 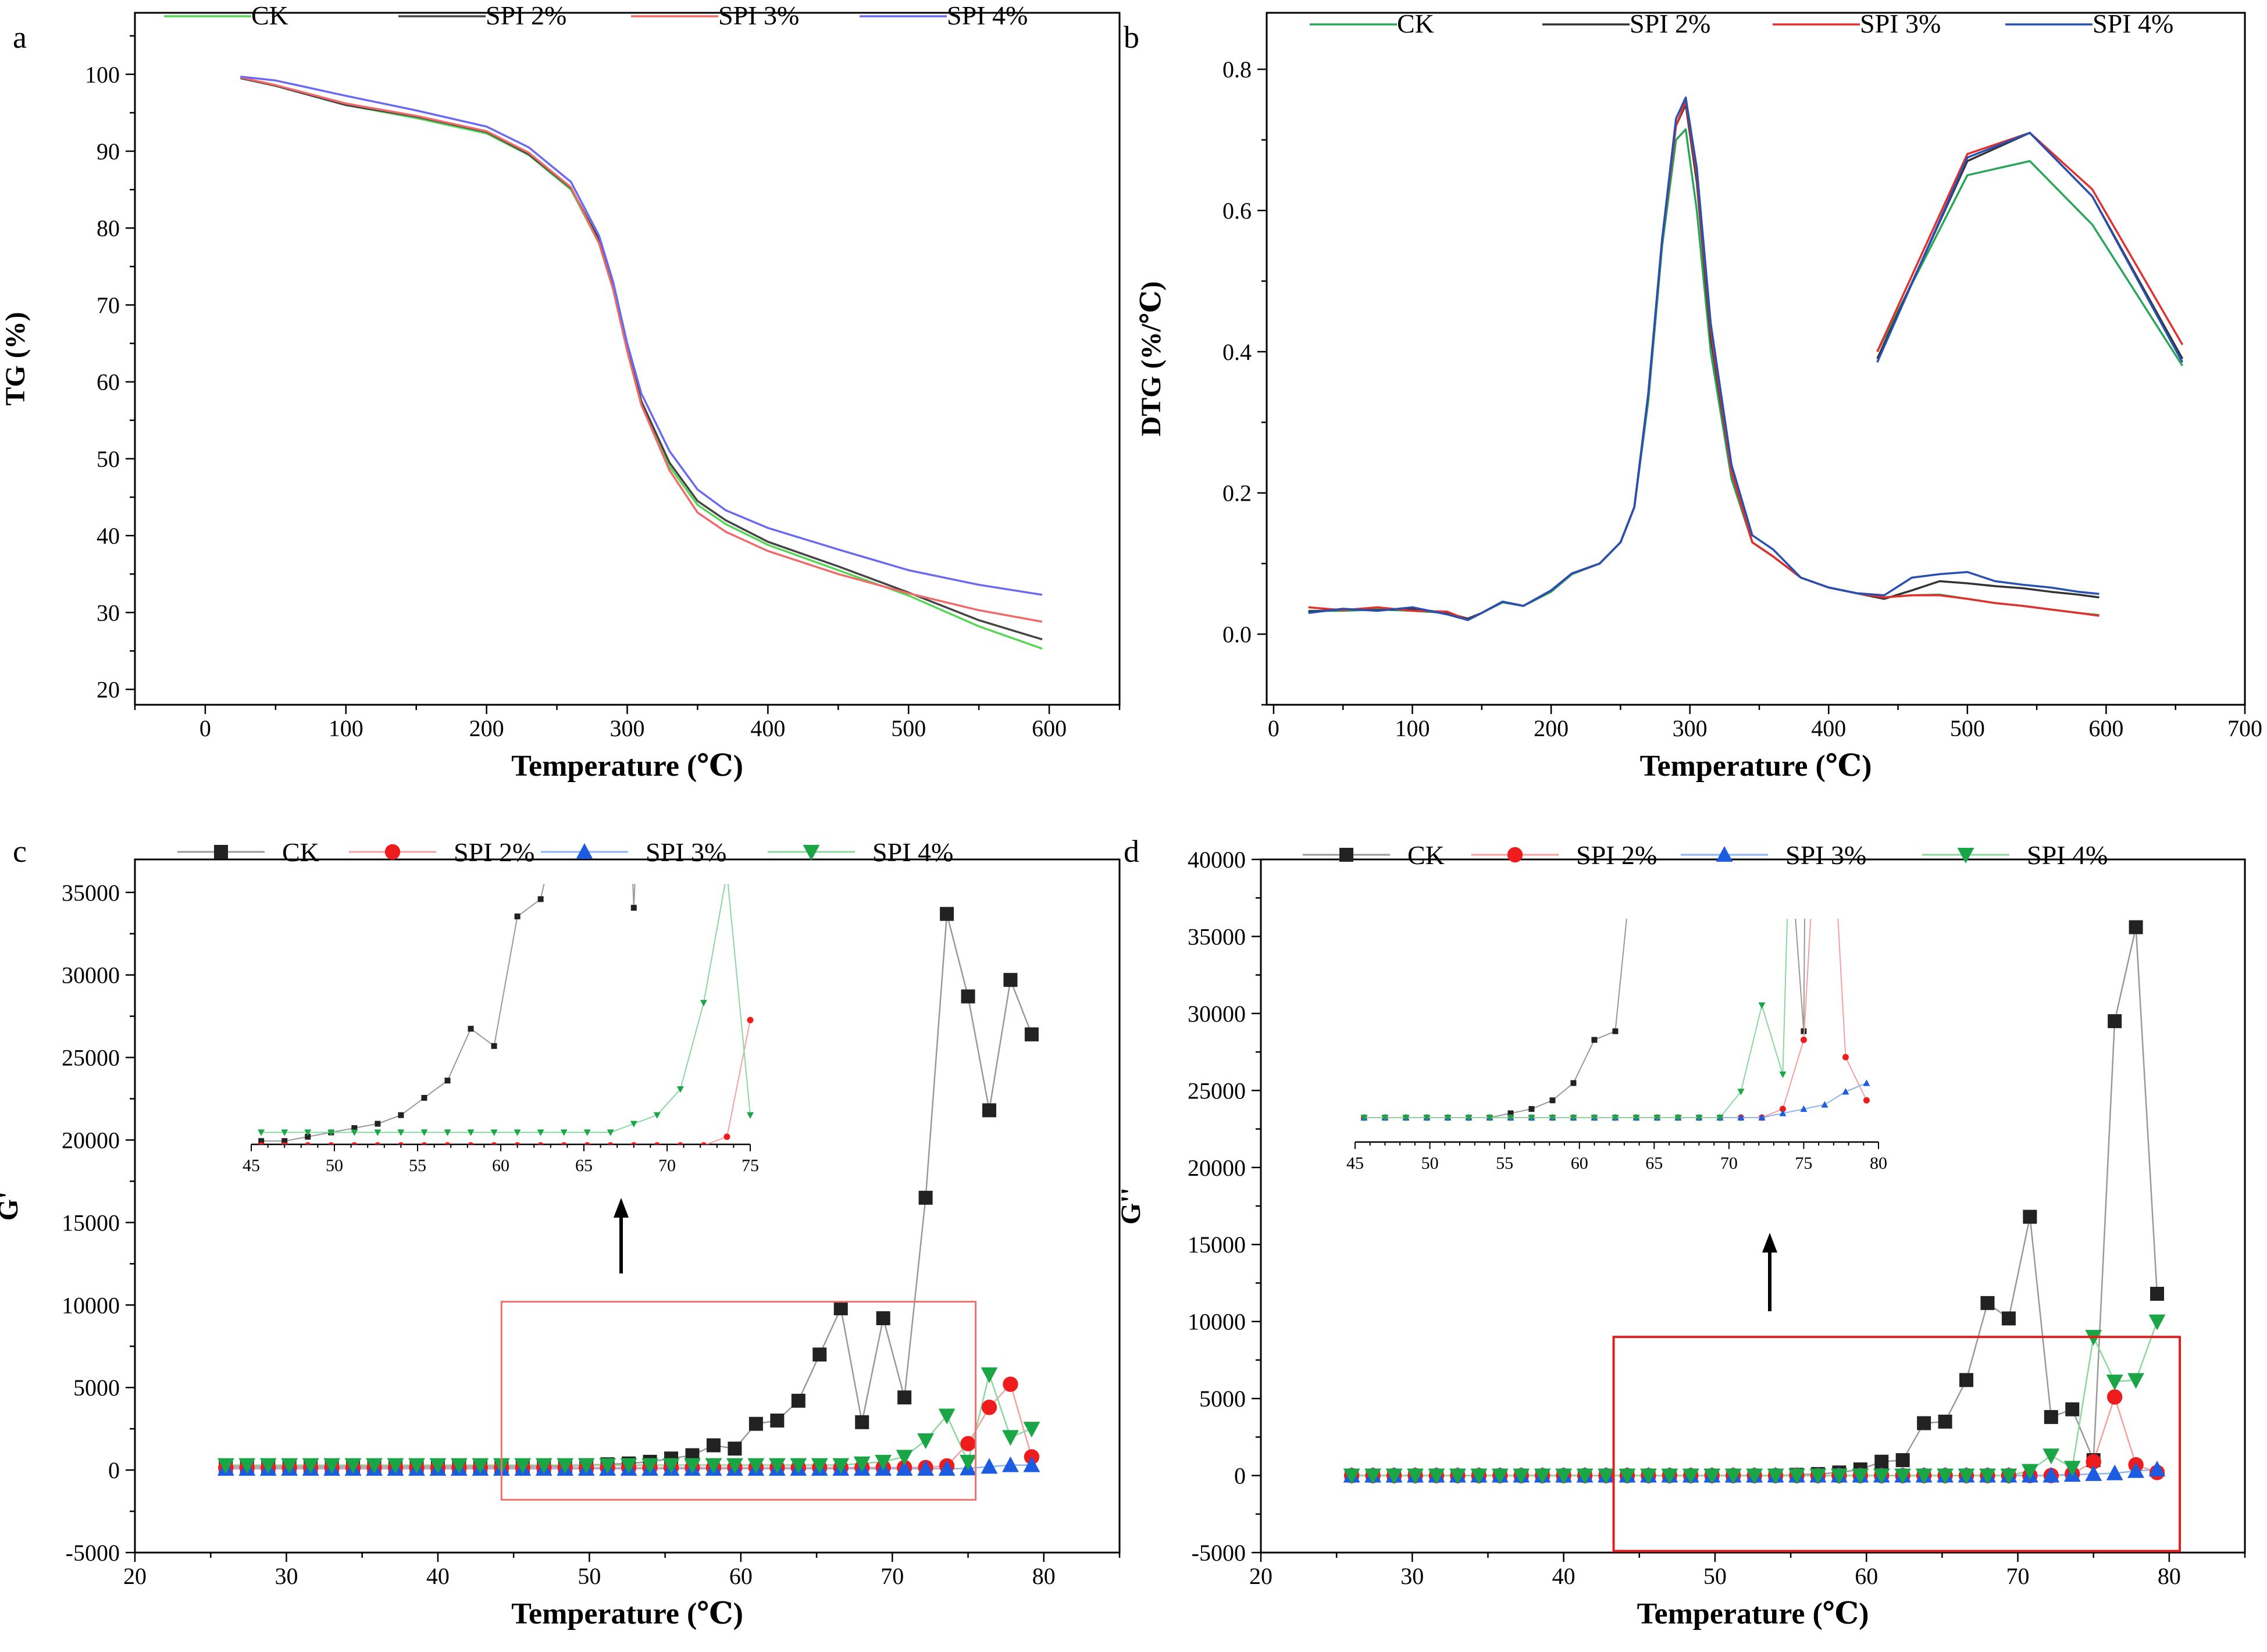 I want to click on chart-b-x-tick-label: 300, so click(x=1690, y=728).